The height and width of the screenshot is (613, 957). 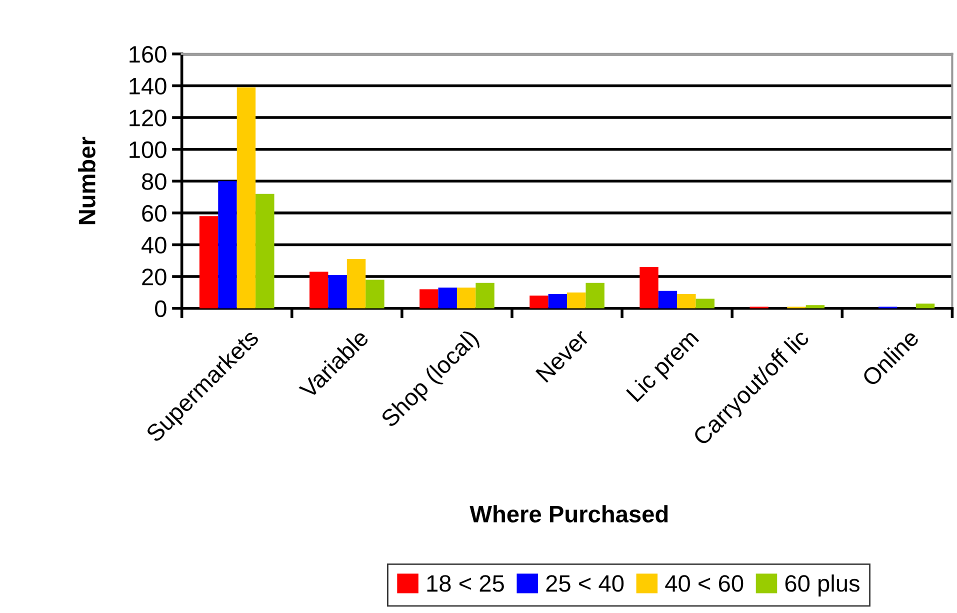 I want to click on y-tick-label: 0, so click(x=160, y=309).